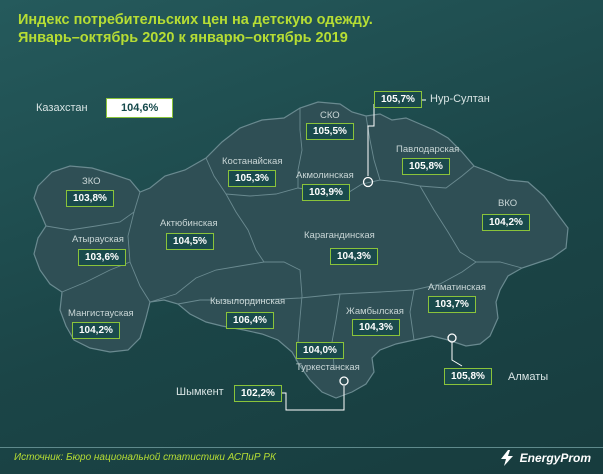 Image resolution: width=603 pixels, height=474 pixels. I want to click on region-label-zko: ЗКО, so click(91, 181).